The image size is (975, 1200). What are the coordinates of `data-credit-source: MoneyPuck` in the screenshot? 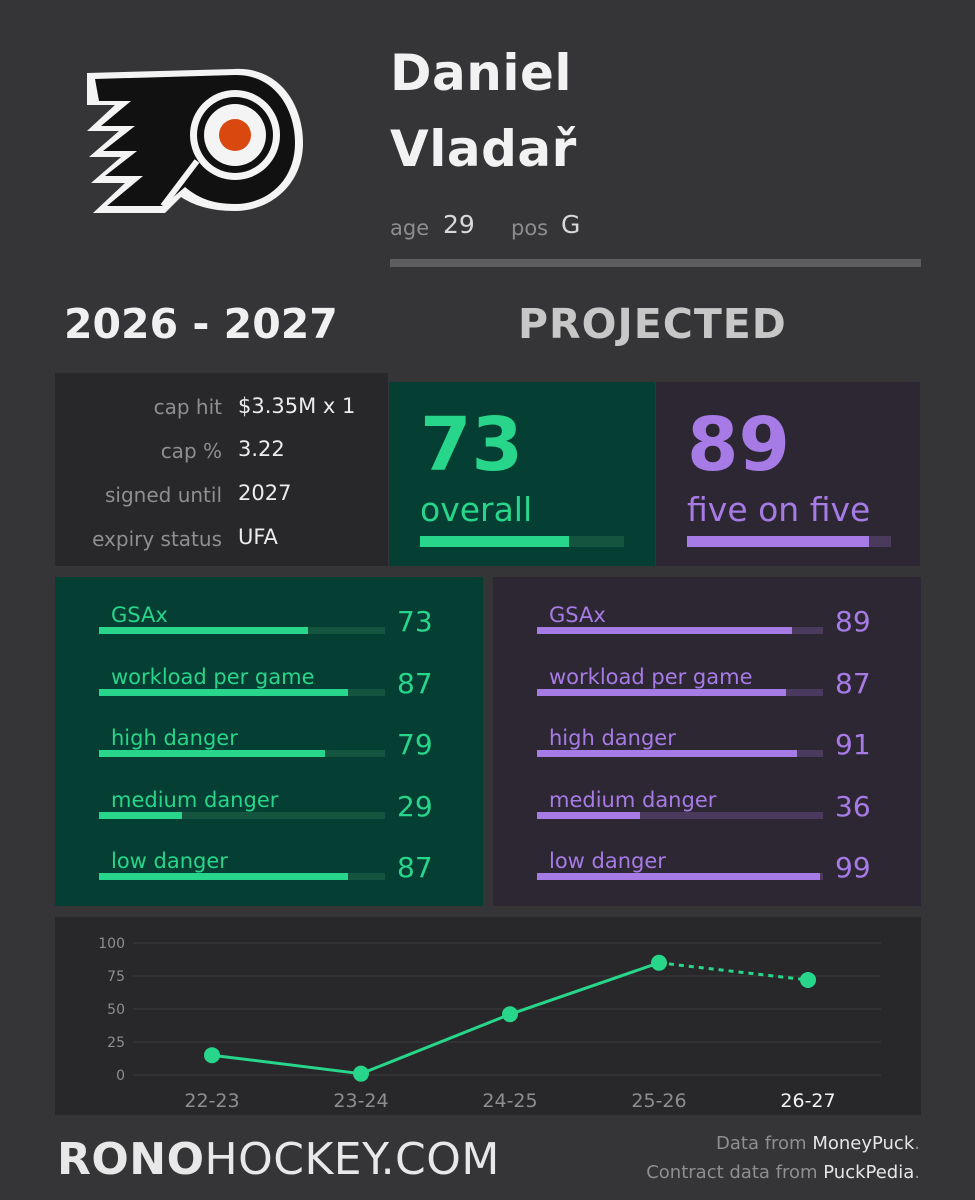 It's located at (863, 1143).